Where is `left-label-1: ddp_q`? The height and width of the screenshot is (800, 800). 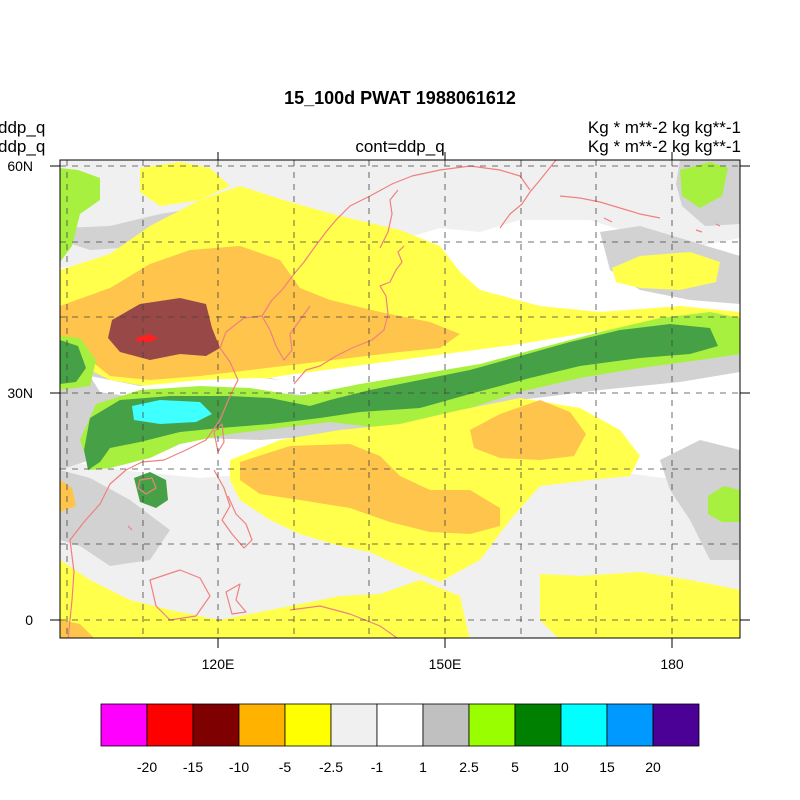 left-label-1: ddp_q is located at coordinates (22, 127).